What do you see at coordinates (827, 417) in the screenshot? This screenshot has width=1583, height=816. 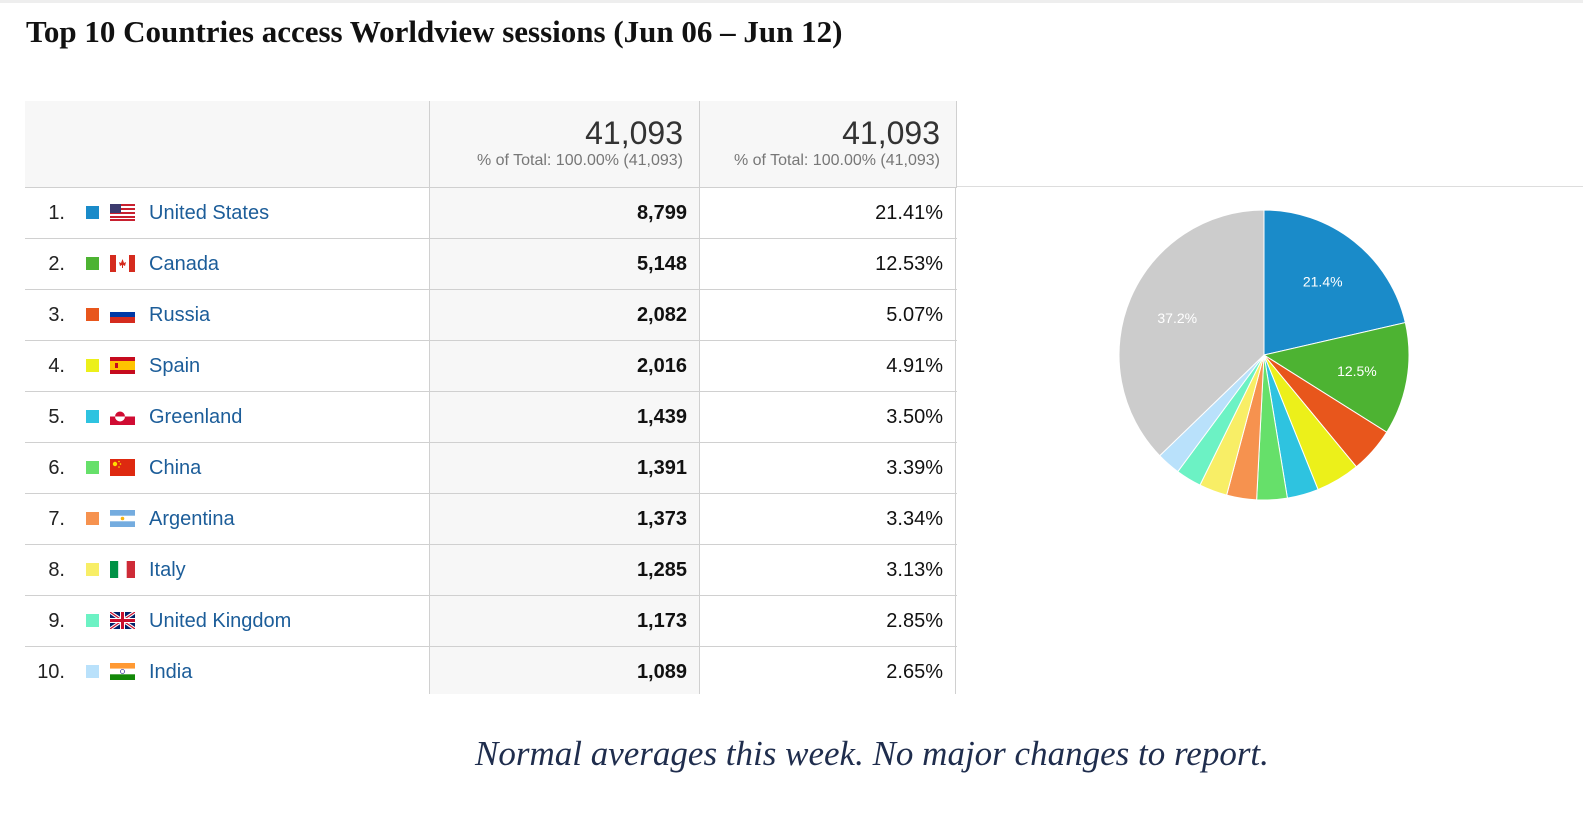 I see `sessions-percent: 3.50%` at bounding box center [827, 417].